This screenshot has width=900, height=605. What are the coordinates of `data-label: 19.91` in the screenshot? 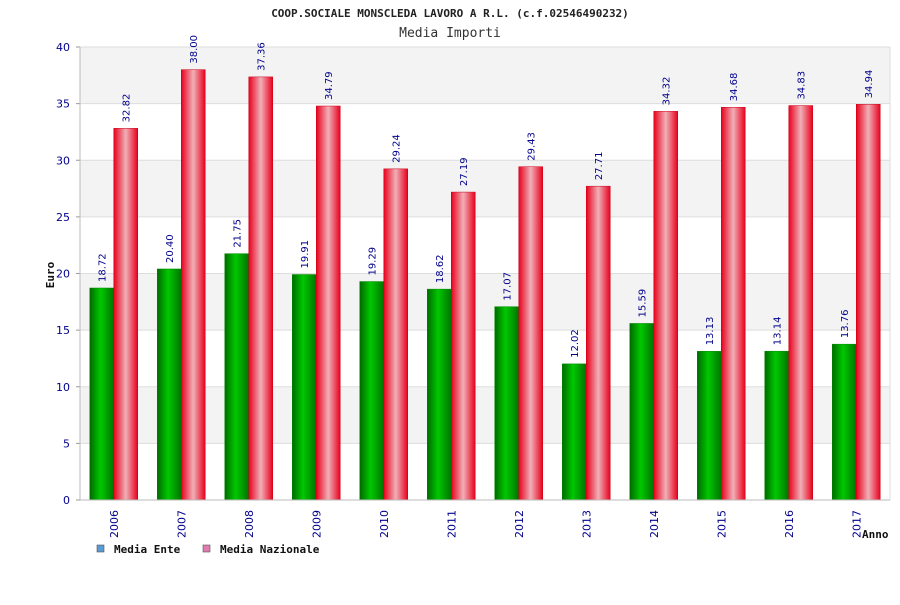 It's located at (305, 254).